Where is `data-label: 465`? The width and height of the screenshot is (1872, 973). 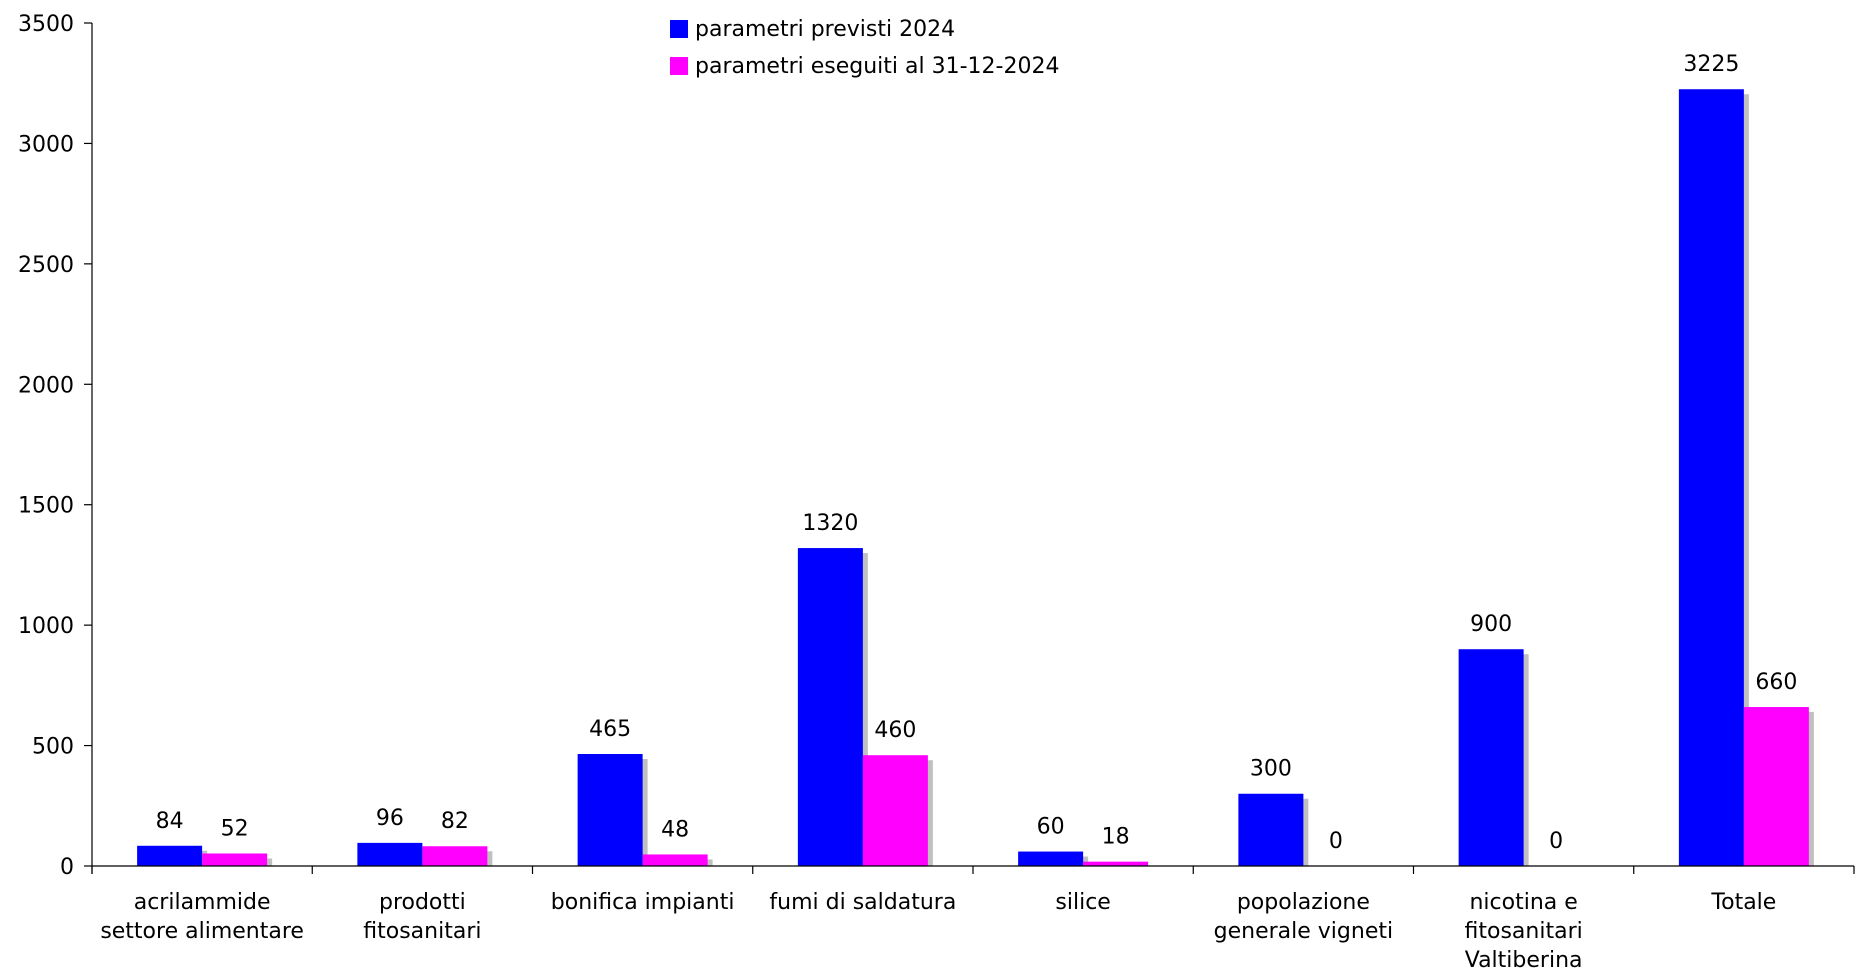
data-label: 465 is located at coordinates (610, 729).